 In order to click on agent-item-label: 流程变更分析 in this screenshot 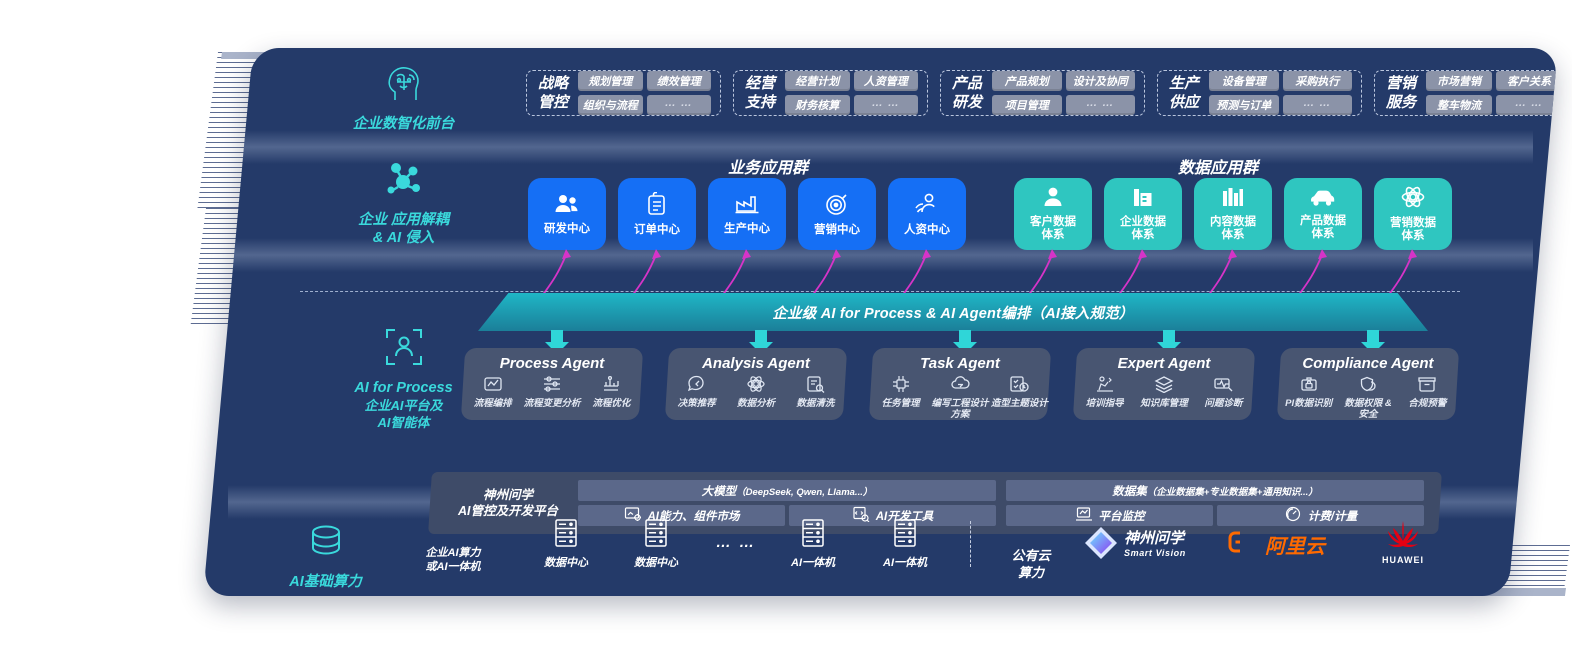, I will do `click(552, 403)`.